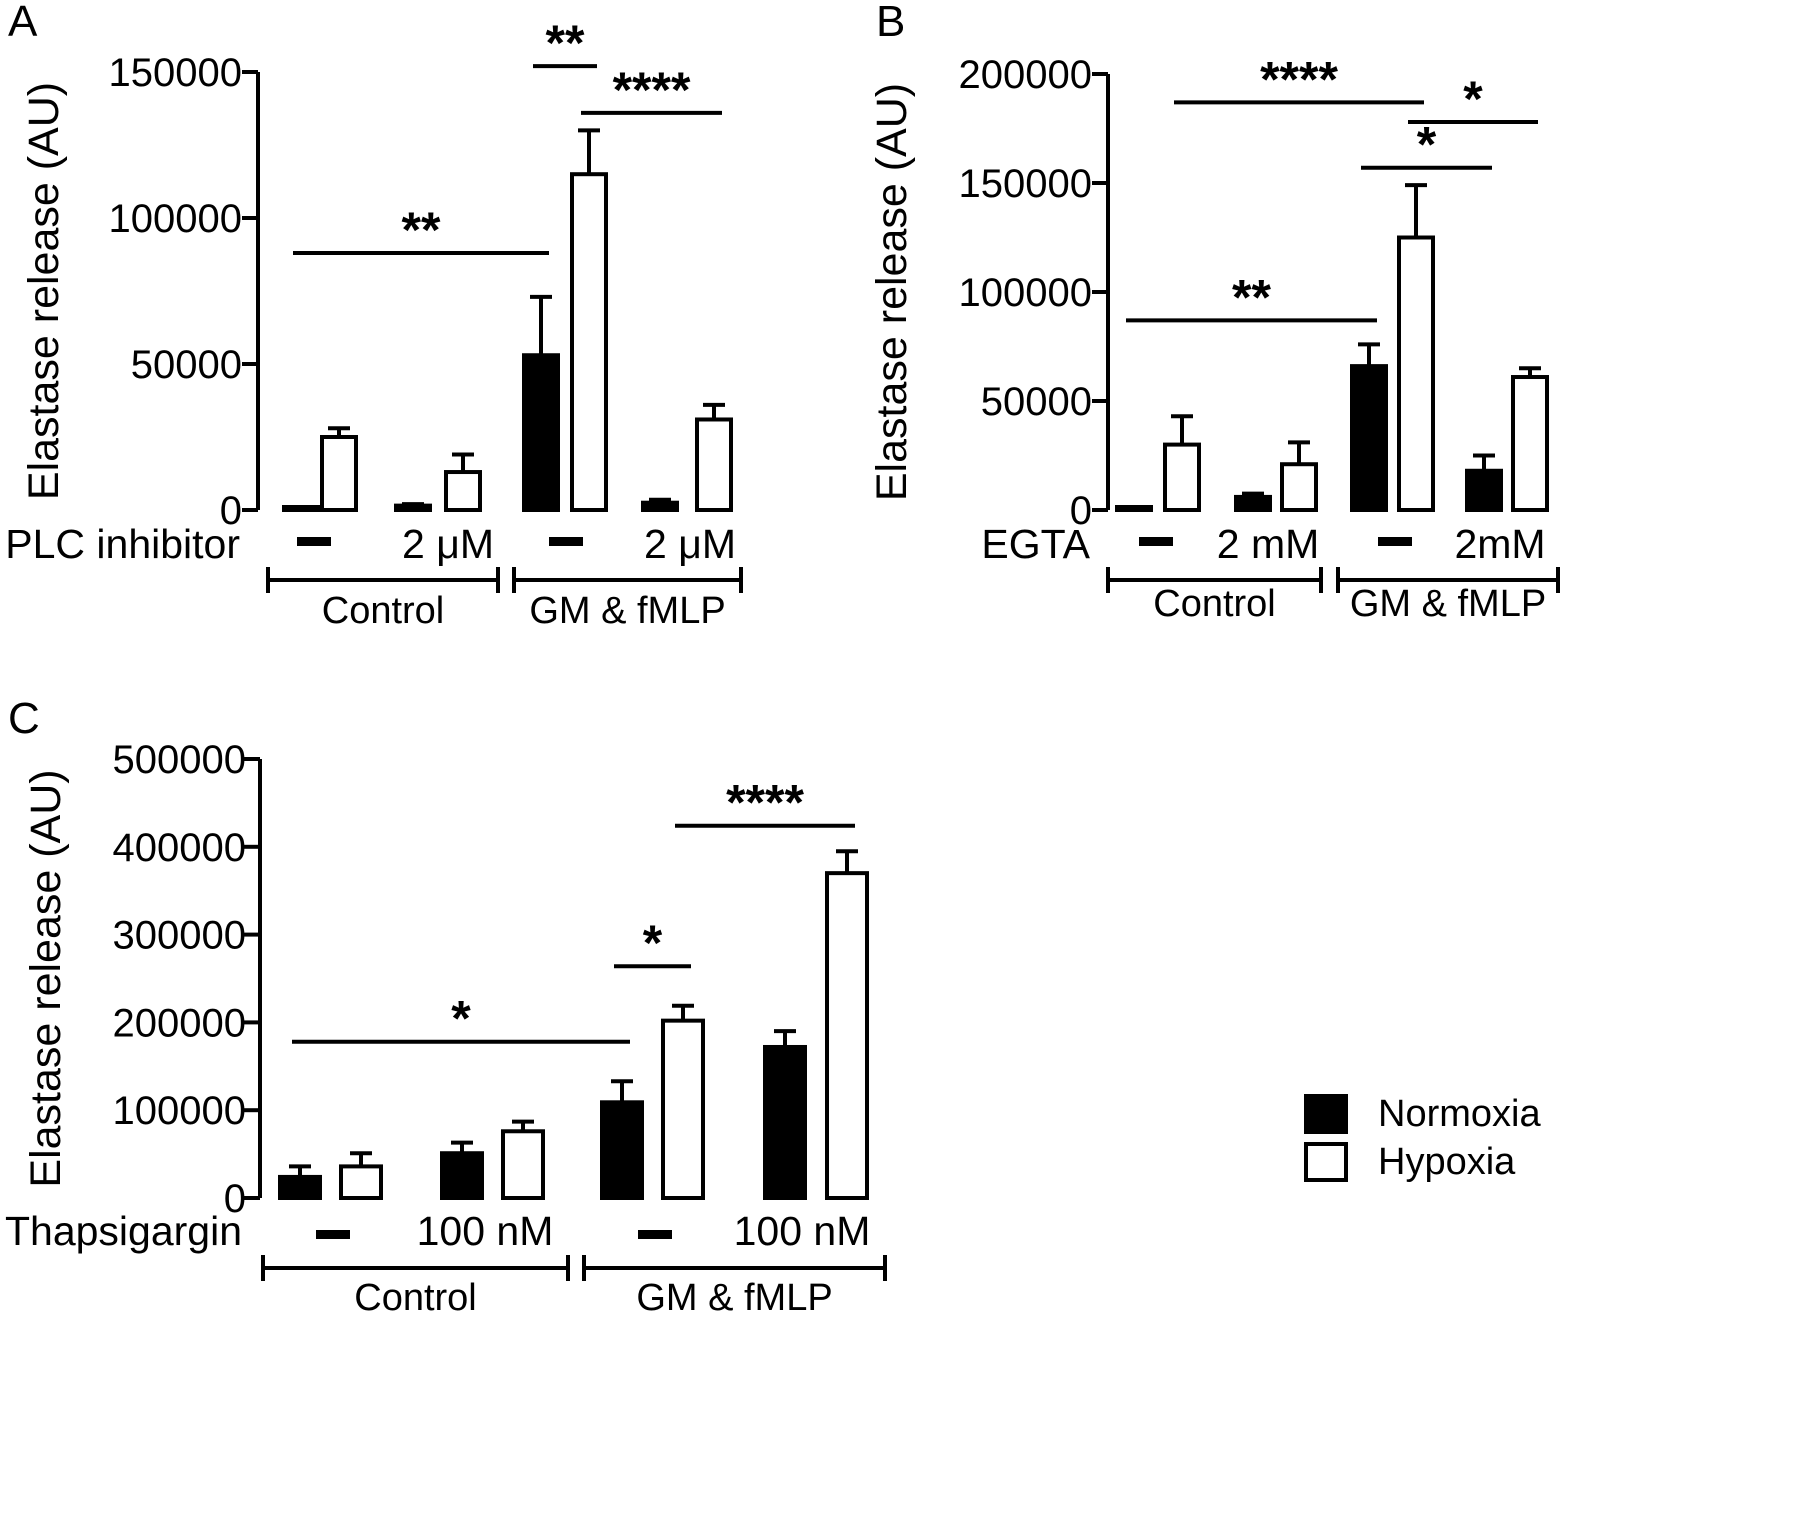 This screenshot has height=1514, width=1800. Describe the element at coordinates (46, 978) in the screenshot. I see `panel-c-y-axis-title: Elastase release (AU)` at that location.